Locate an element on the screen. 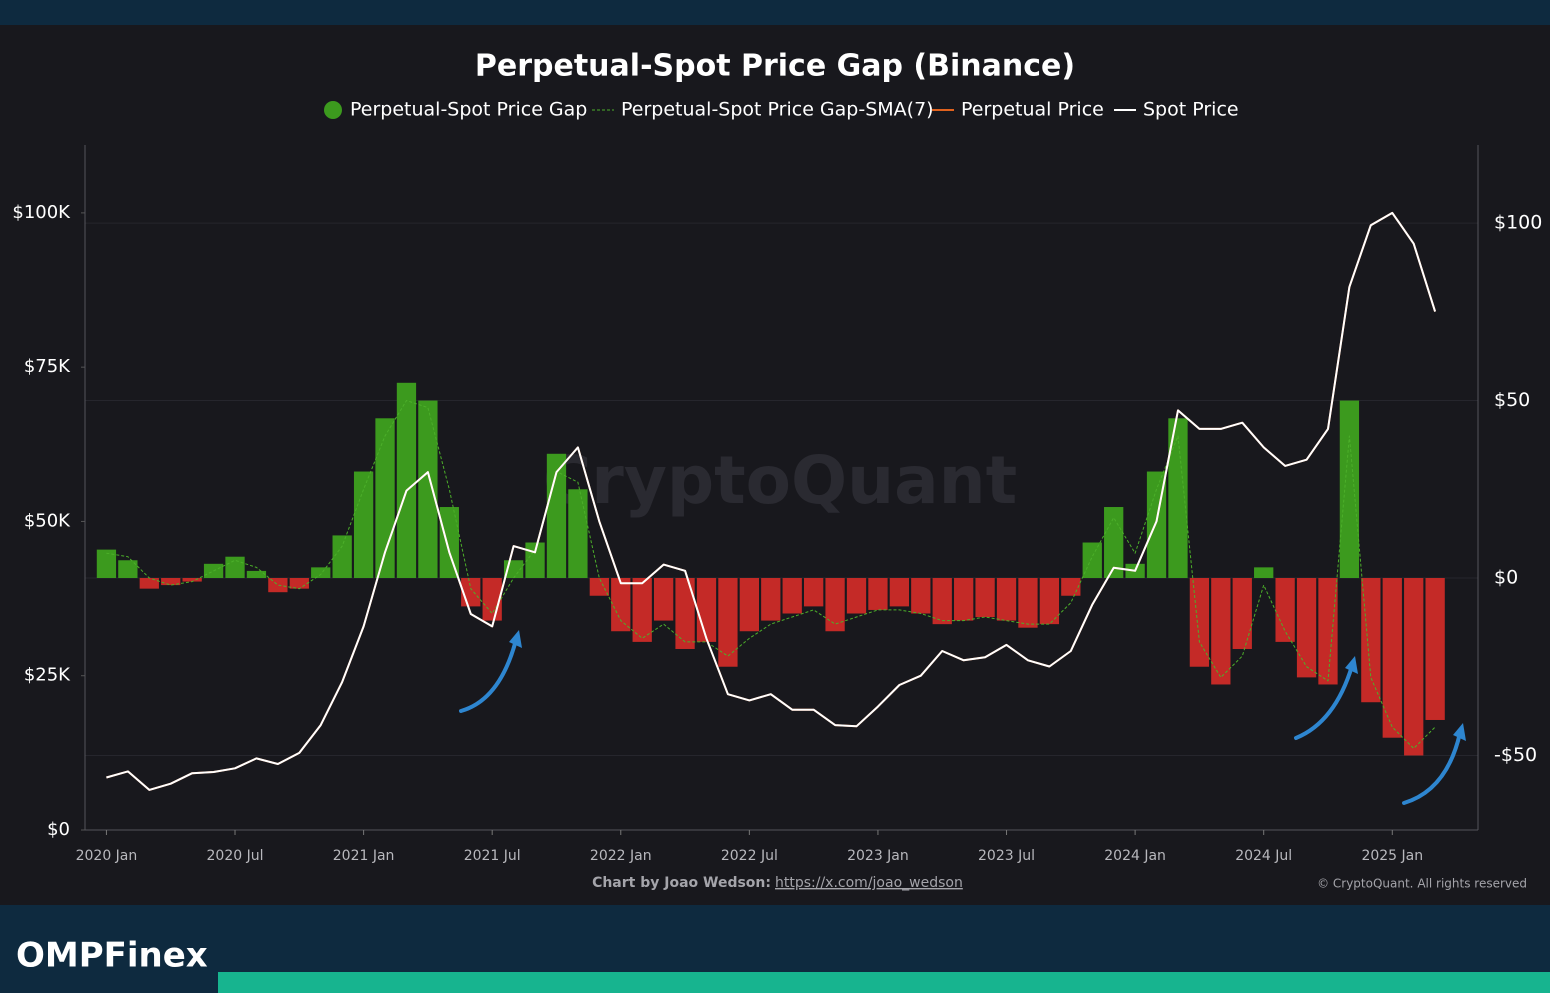  chart-title: Perpetual-Spot Price Gap (Binance) is located at coordinates (775, 66).